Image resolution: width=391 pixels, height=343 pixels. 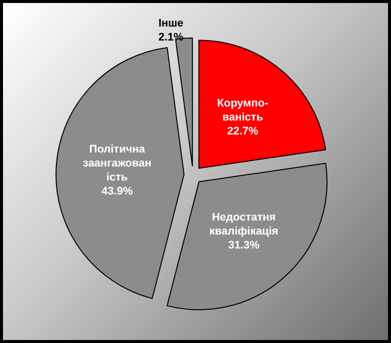 What do you see at coordinates (117, 191) in the screenshot?
I see `data-label: 43.9%` at bounding box center [117, 191].